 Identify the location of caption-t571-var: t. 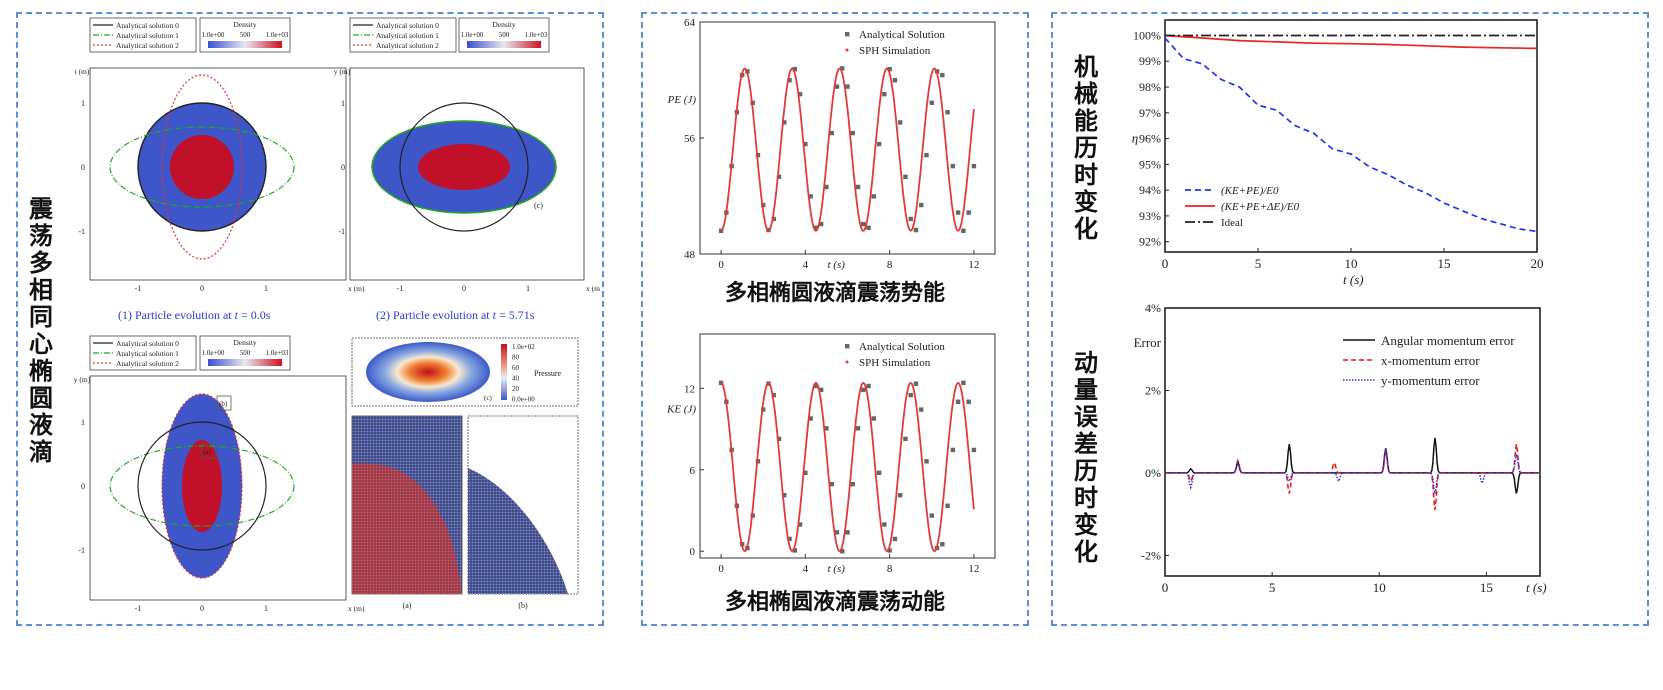
(494, 315).